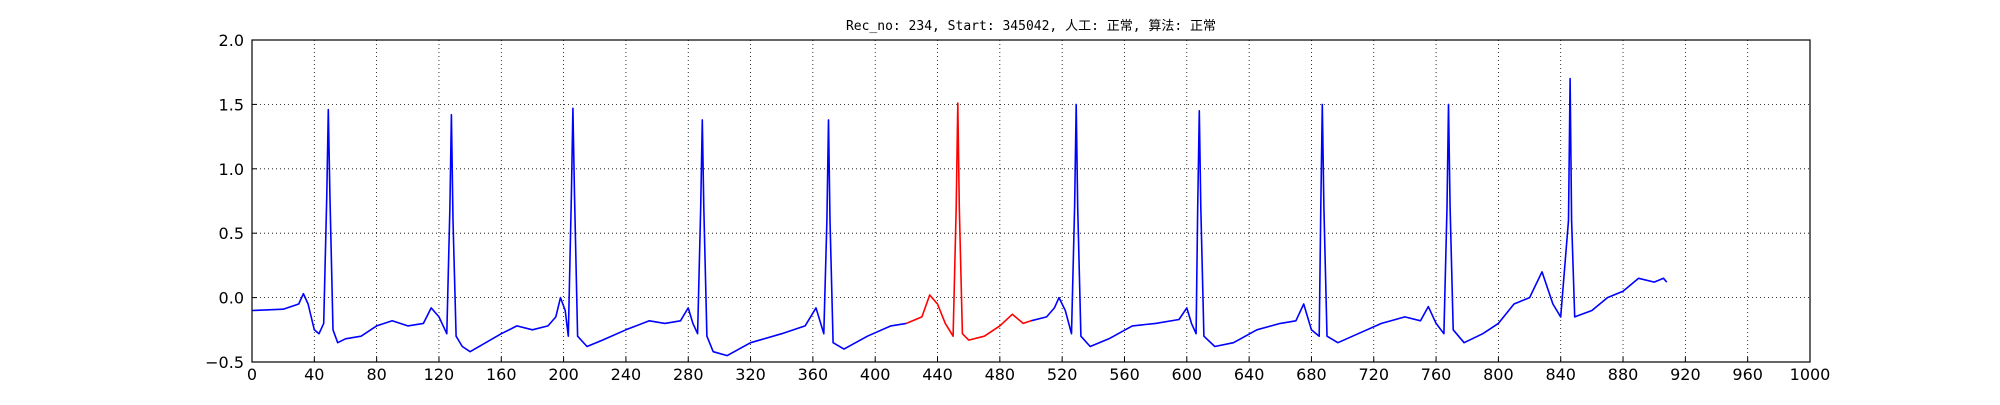  Describe the element at coordinates (1373, 374) in the screenshot. I see `x-tick-label: 720` at that location.